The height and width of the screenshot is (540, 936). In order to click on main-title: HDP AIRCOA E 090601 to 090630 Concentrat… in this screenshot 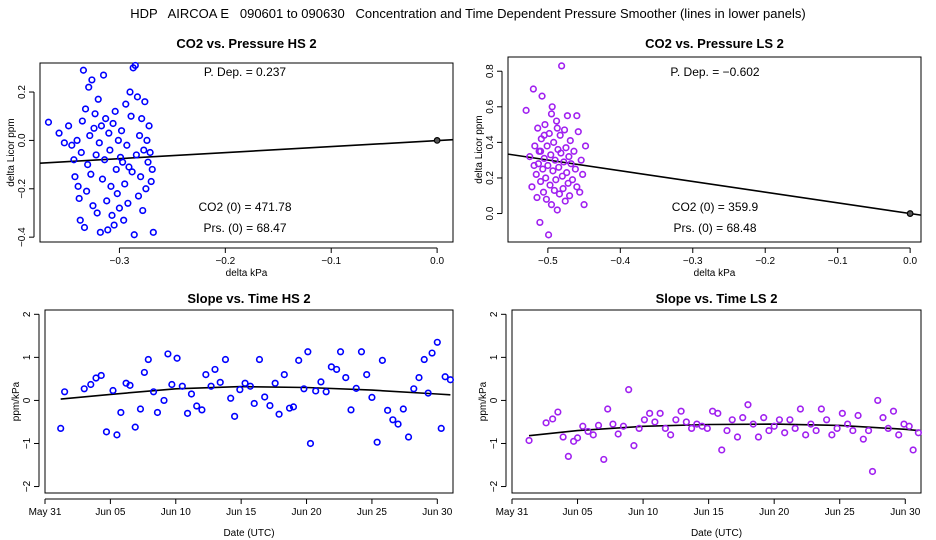, I will do `click(468, 13)`.